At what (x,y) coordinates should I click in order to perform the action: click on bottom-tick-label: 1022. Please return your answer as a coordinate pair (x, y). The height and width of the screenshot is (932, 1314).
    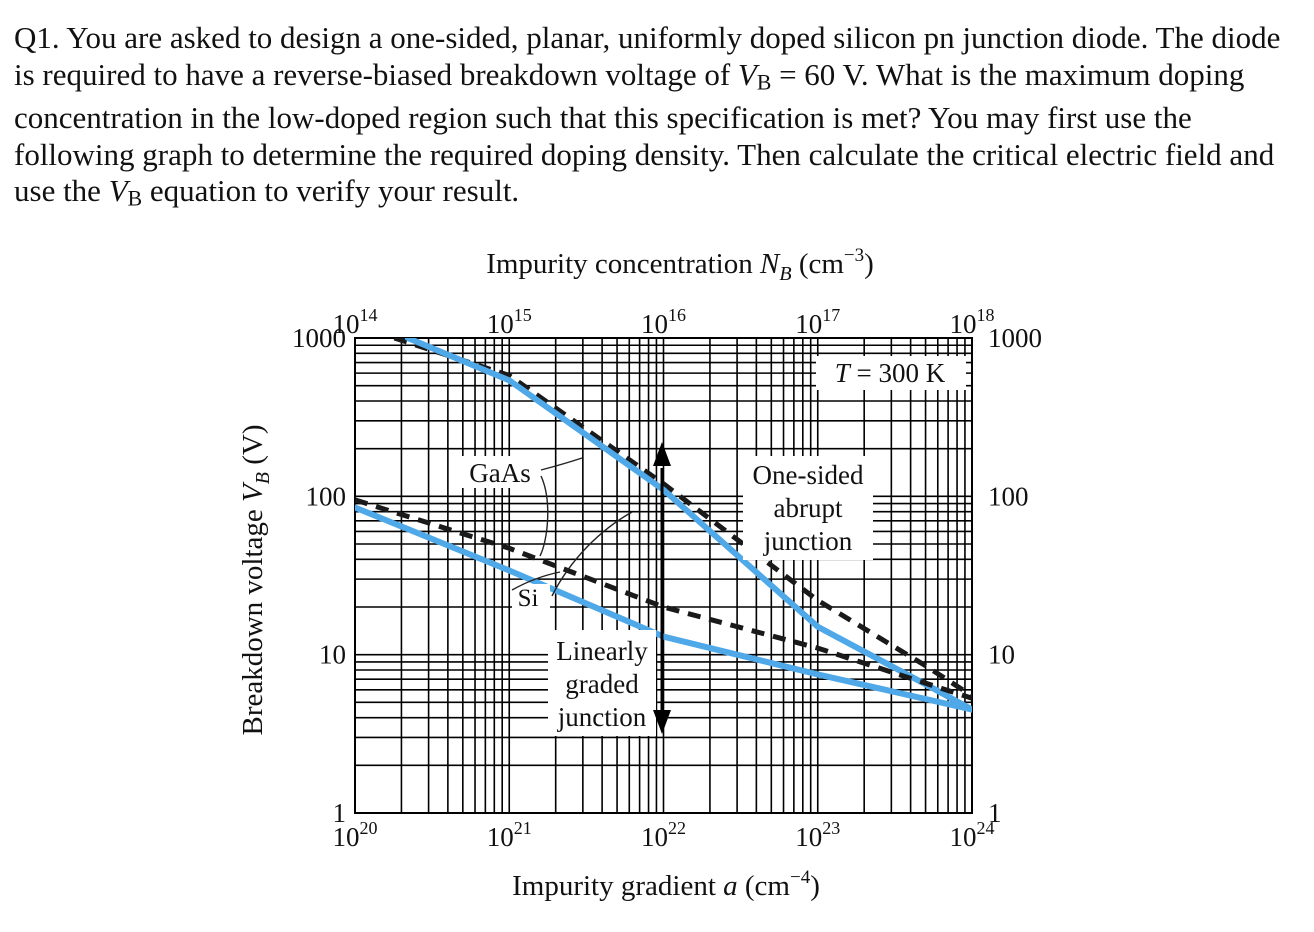
    Looking at the image, I should click on (663, 835).